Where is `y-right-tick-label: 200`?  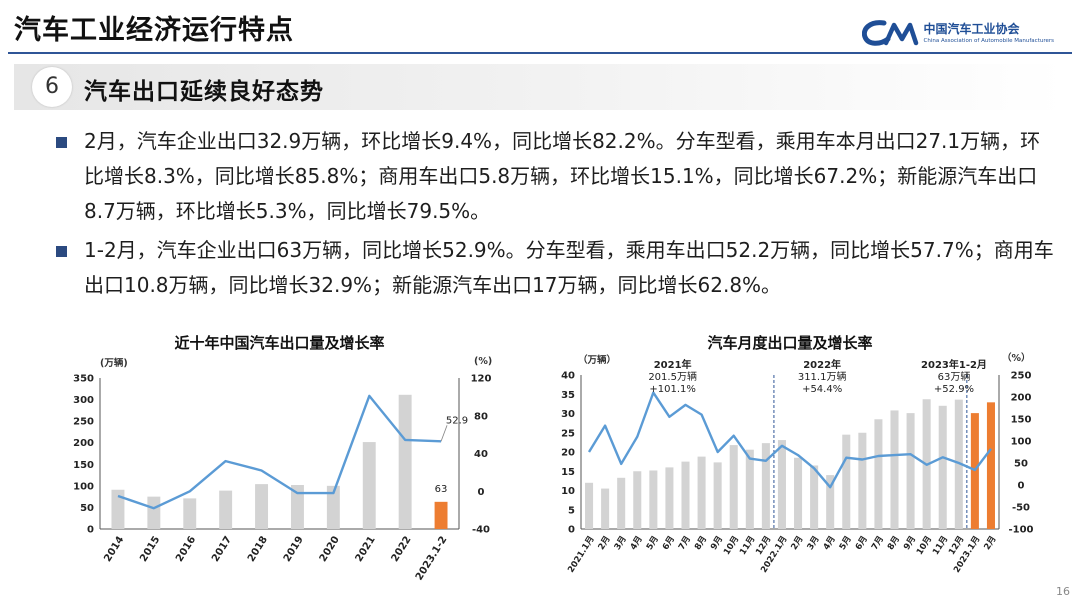
y-right-tick-label: 200 is located at coordinates (1021, 398).